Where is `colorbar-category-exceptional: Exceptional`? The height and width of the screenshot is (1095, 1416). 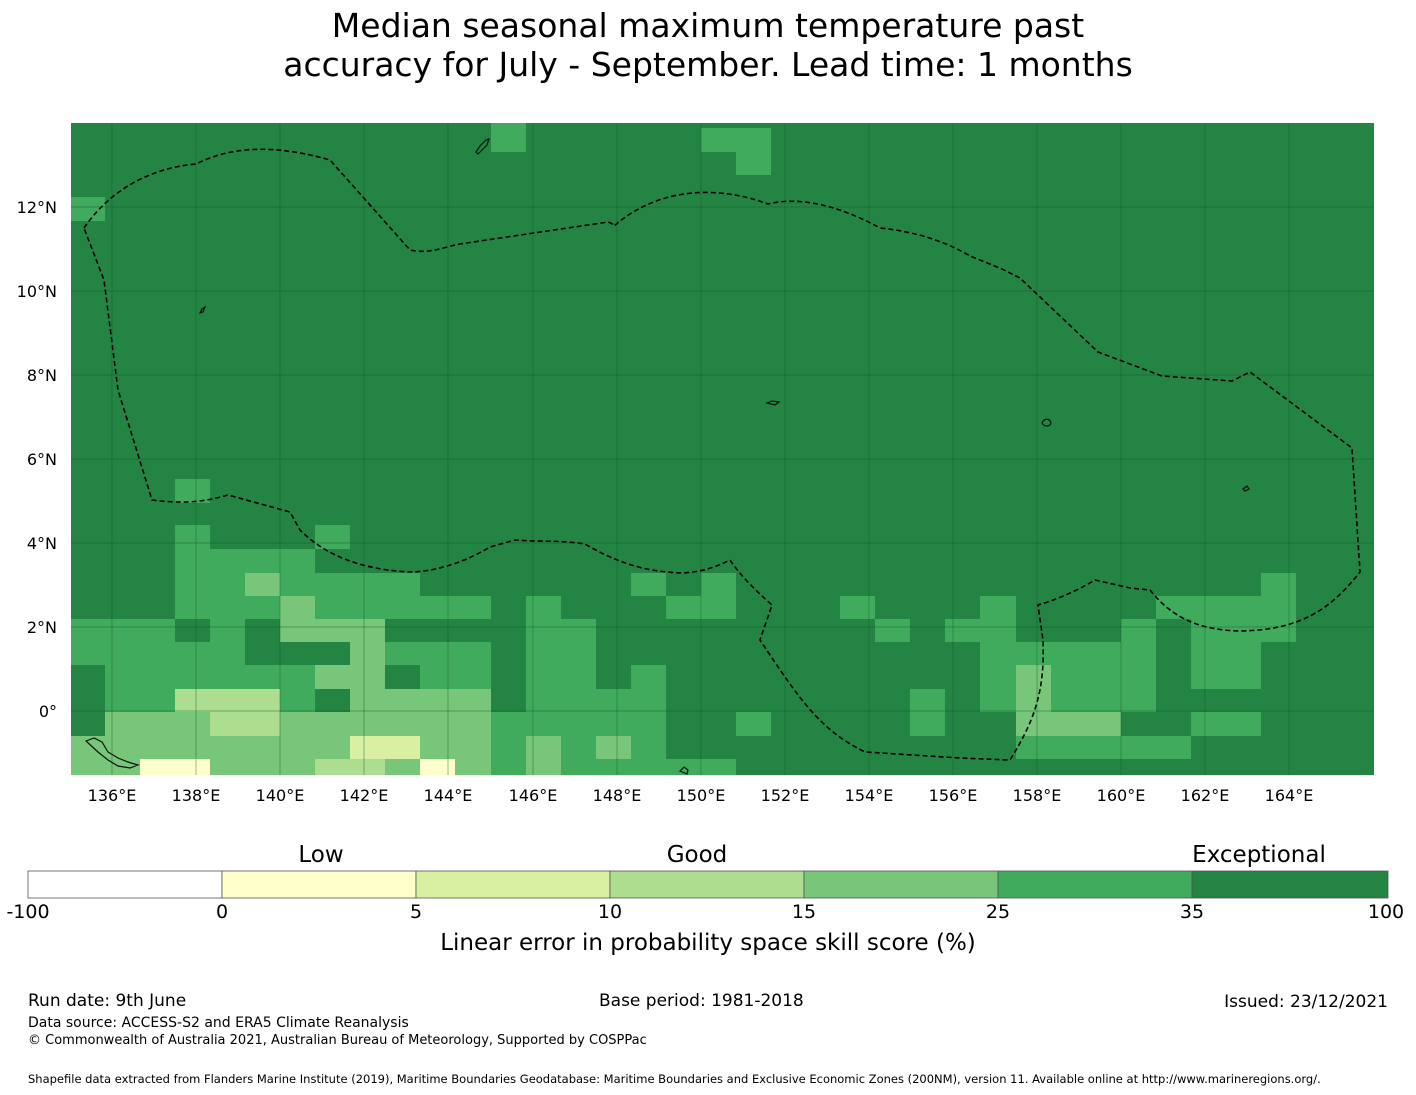
colorbar-category-exceptional: Exceptional is located at coordinates (1259, 855).